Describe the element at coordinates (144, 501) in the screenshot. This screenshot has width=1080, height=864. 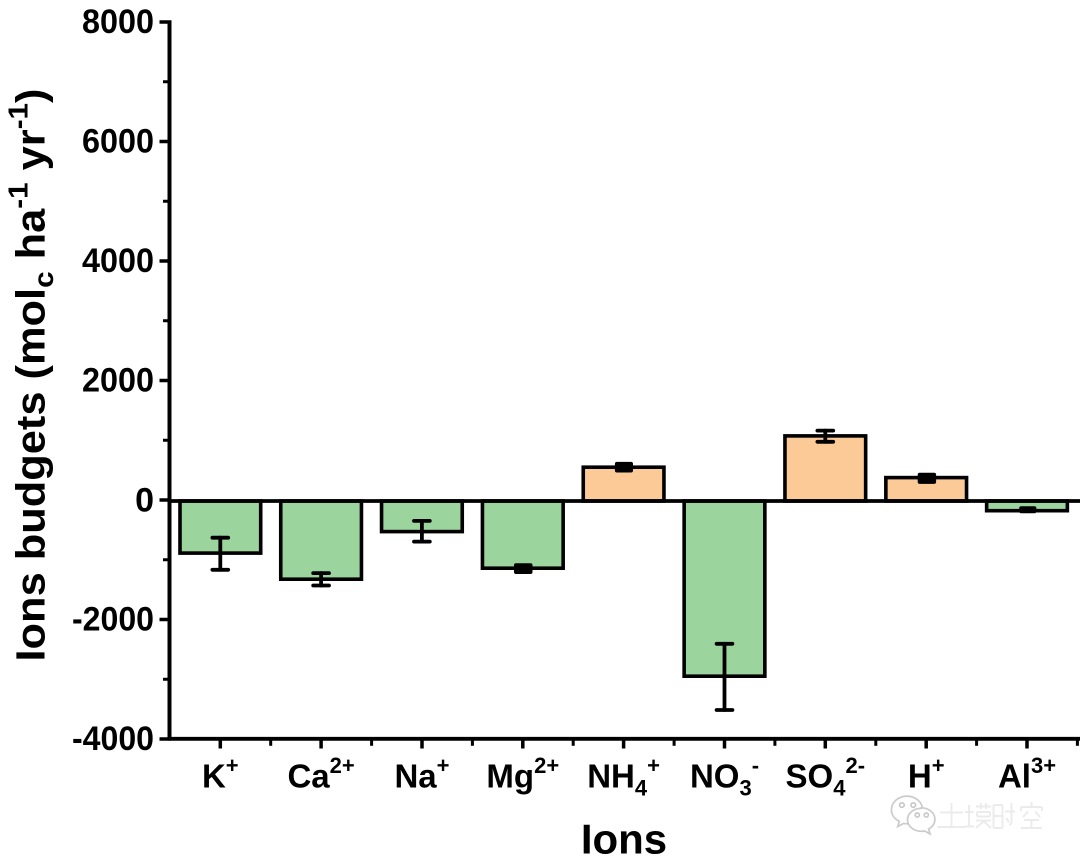
I see `svg-text: 0` at that location.